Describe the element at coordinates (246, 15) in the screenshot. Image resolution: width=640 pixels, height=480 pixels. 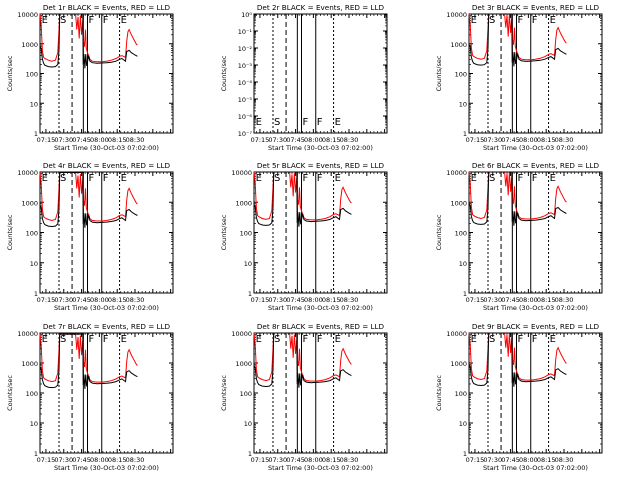
I see `y-tick-label: 10⁰` at that location.